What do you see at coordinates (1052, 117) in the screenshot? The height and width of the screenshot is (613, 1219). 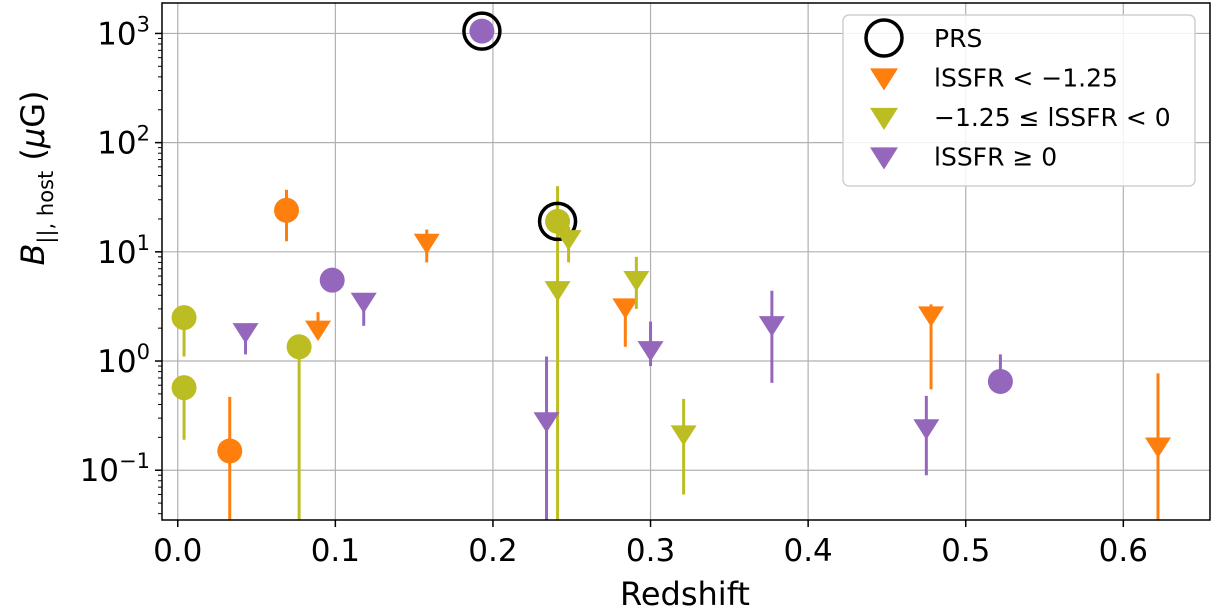 I see `legend-label: −1.25 ≤ lSSFR < 0` at bounding box center [1052, 117].